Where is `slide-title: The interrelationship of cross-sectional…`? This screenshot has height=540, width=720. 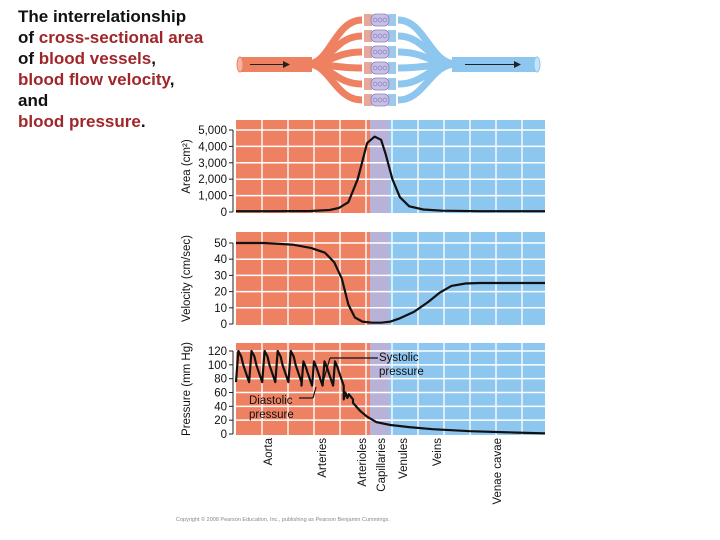
slide-title: The interrelationship of cross-sectional… is located at coordinates (125, 69).